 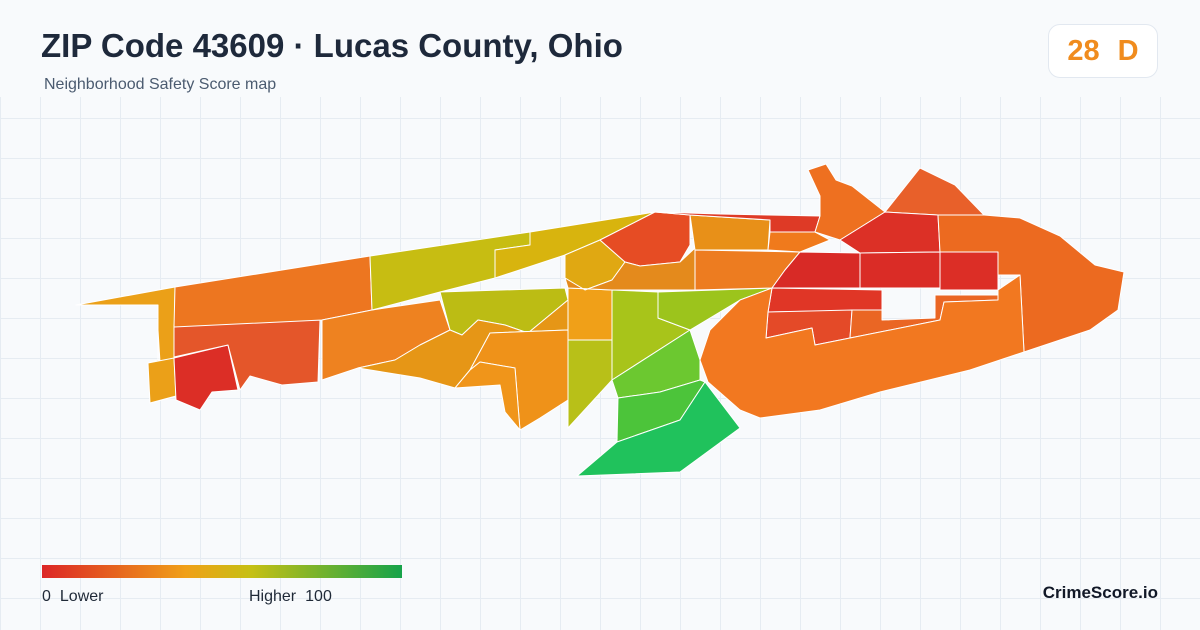 What do you see at coordinates (318, 596) in the screenshot?
I see `legend-high-value: 100` at bounding box center [318, 596].